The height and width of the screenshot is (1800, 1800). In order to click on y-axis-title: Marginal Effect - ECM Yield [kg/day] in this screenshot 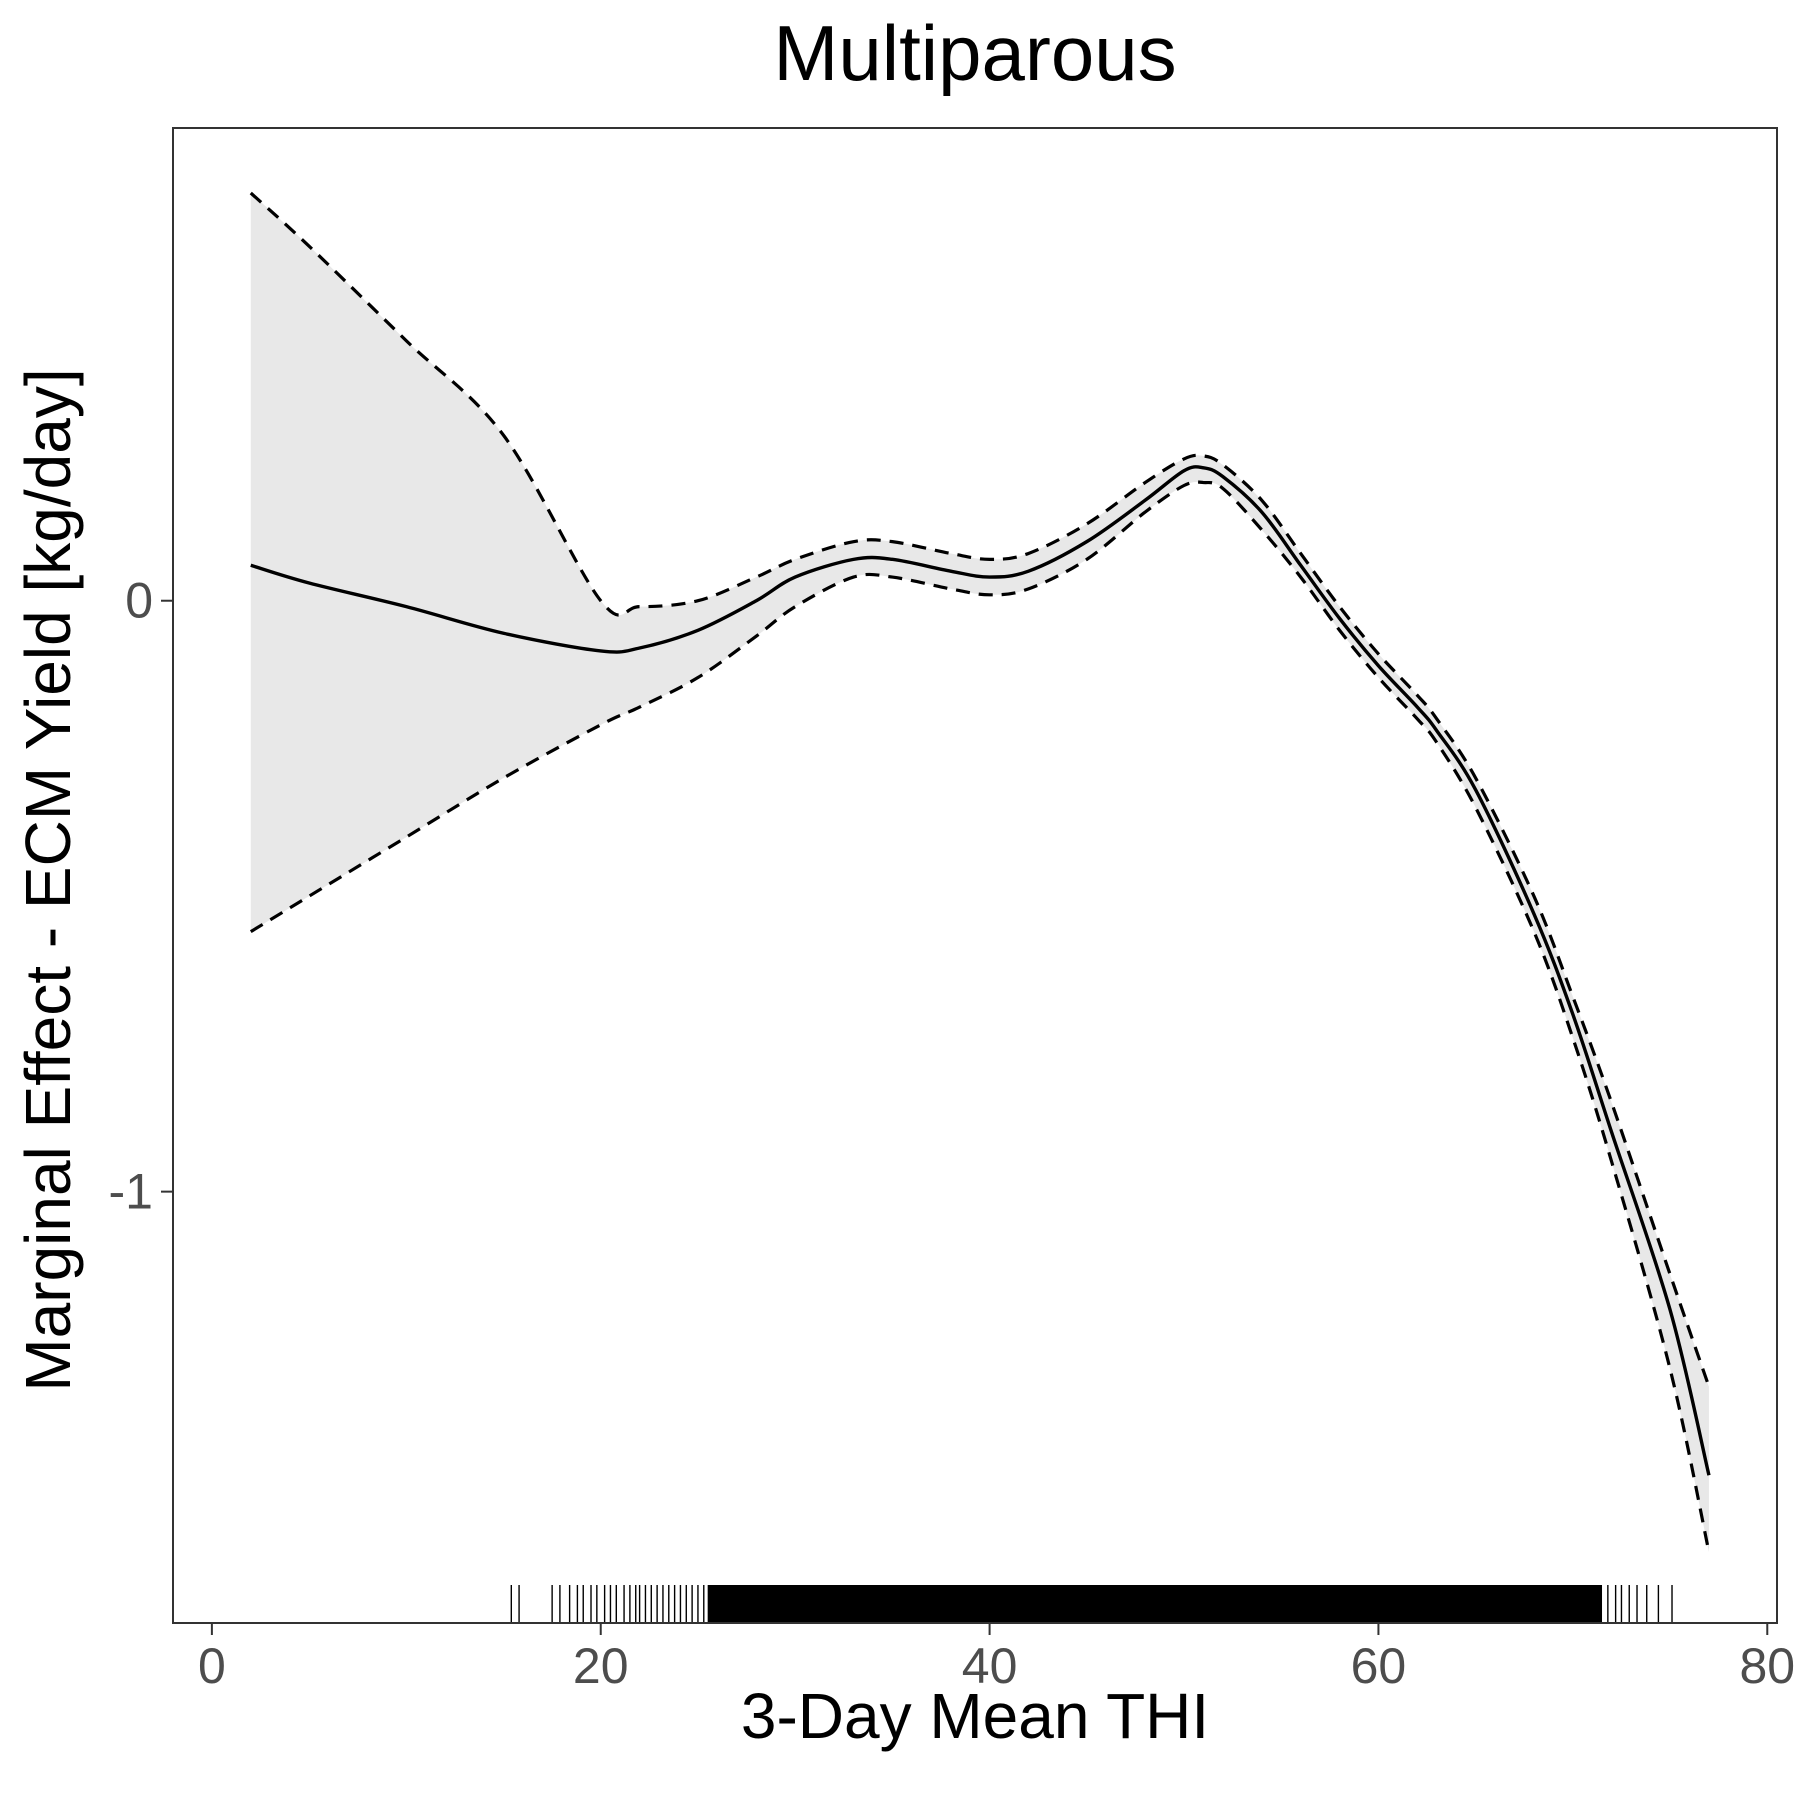, I will do `click(48, 879)`.